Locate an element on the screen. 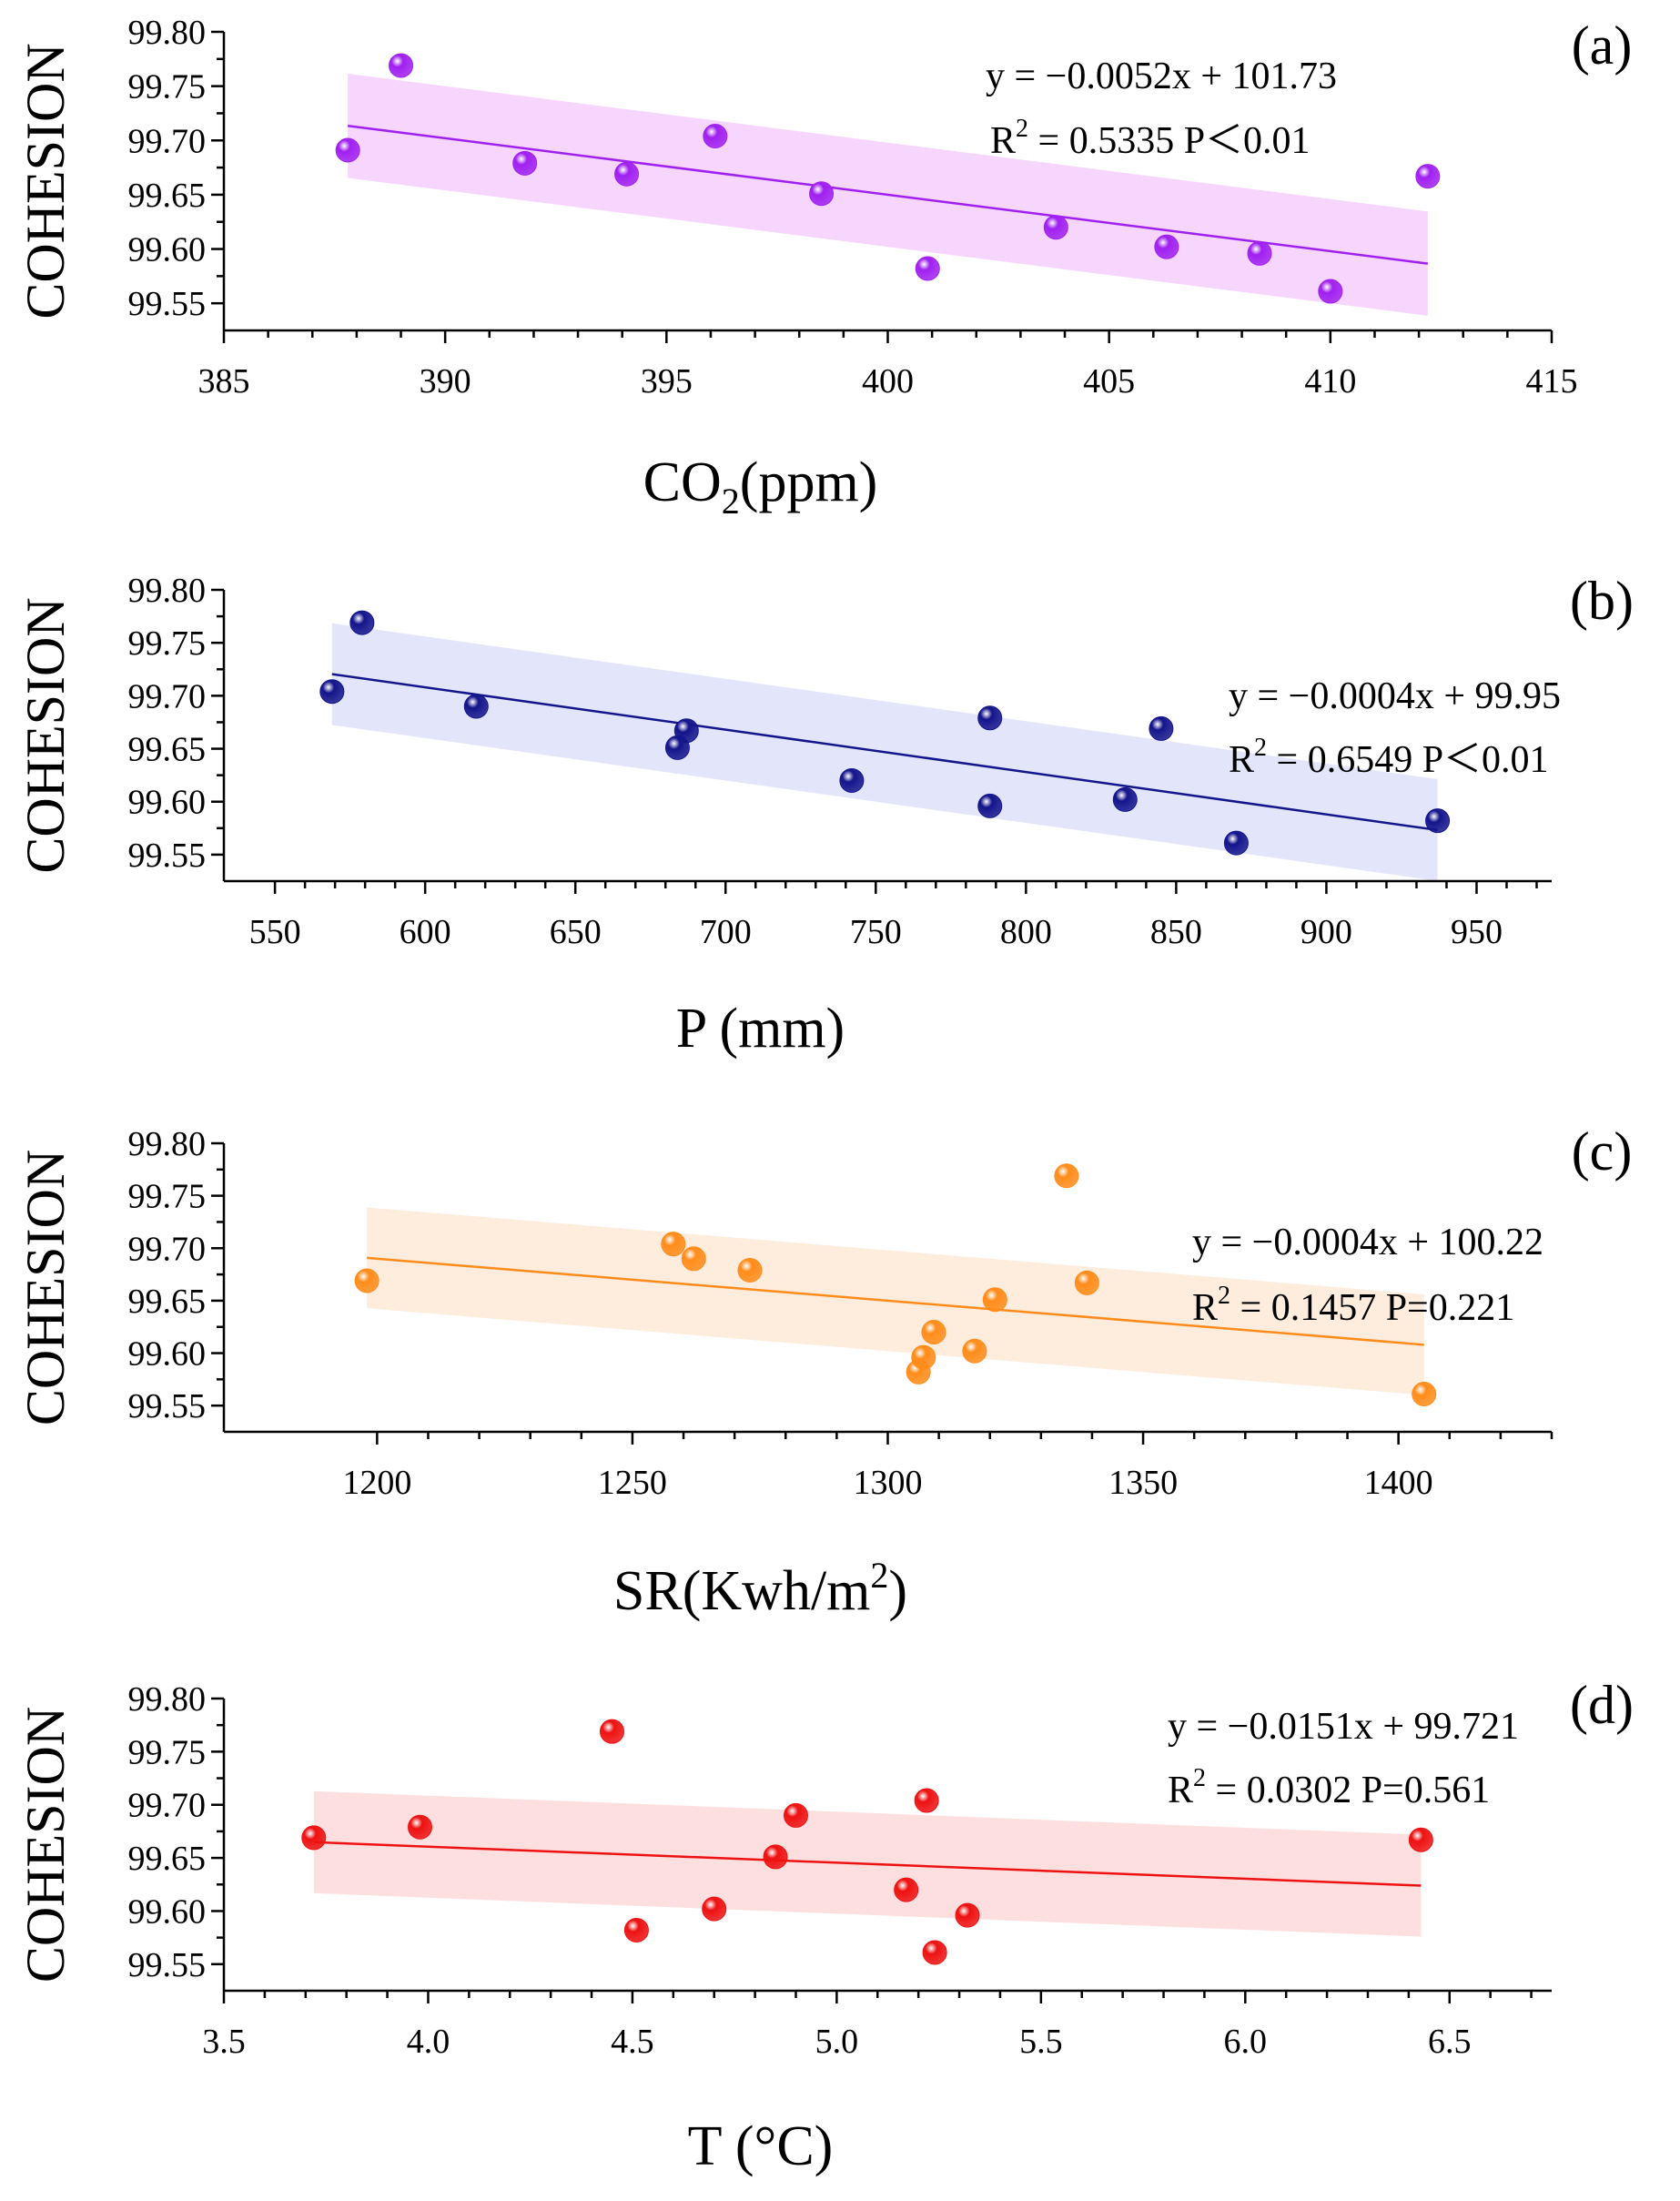  x-tick-label: 400 is located at coordinates (888, 381).